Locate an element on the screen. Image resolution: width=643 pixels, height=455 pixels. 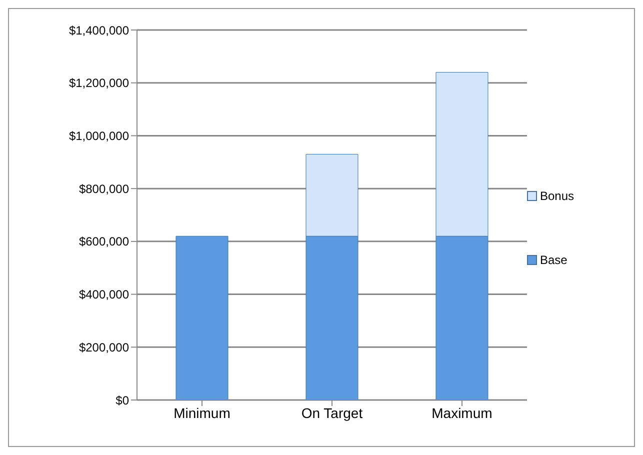
y-tick-label: $600,000 is located at coordinates (104, 241).